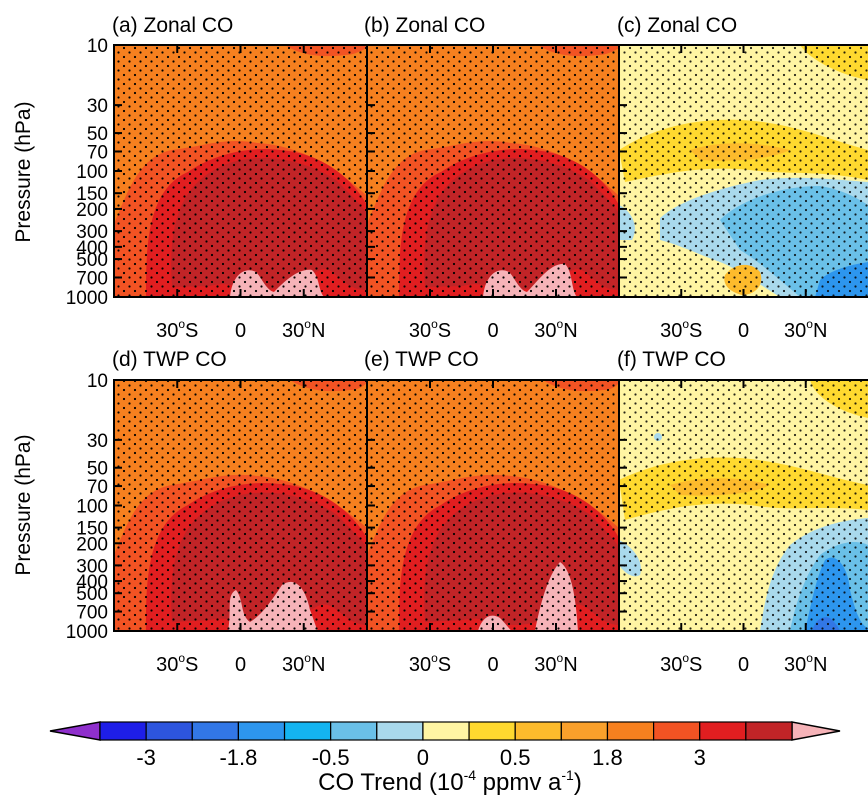 The width and height of the screenshot is (868, 798). What do you see at coordinates (677, 25) in the screenshot?
I see `panel-c-title: (c) Zonal CO` at bounding box center [677, 25].